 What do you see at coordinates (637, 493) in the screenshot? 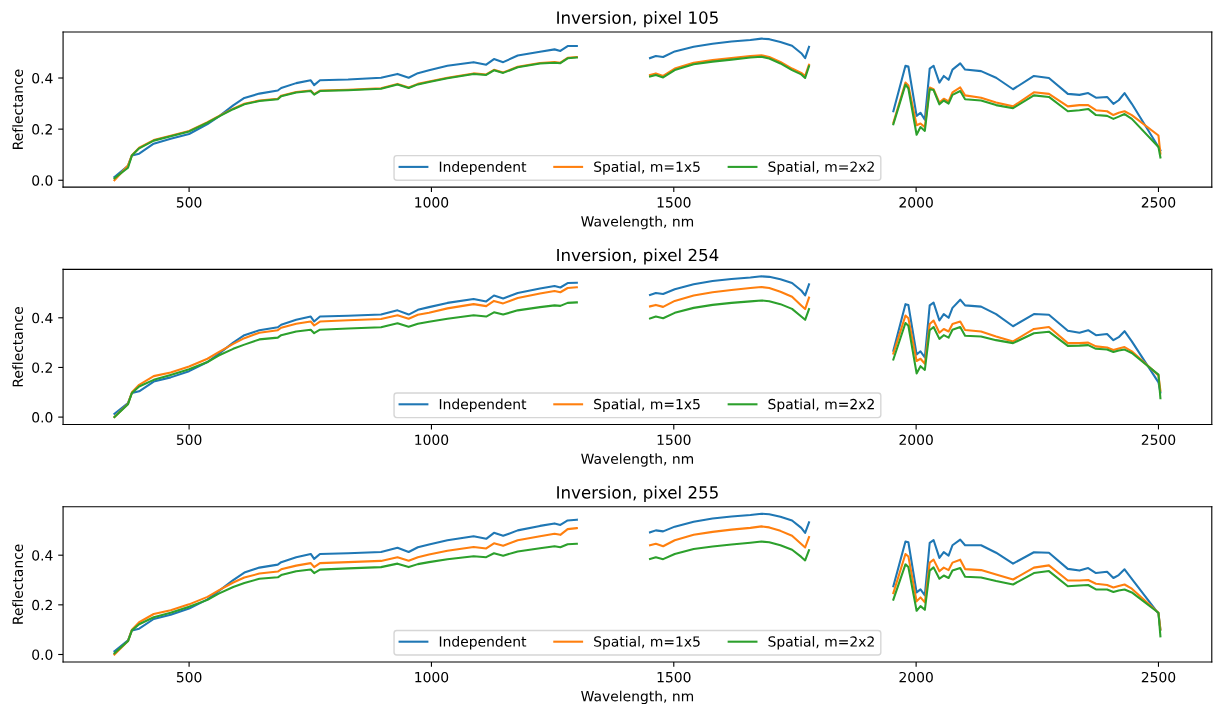
I see `chart-title: Inversion, pixel 255` at bounding box center [637, 493].